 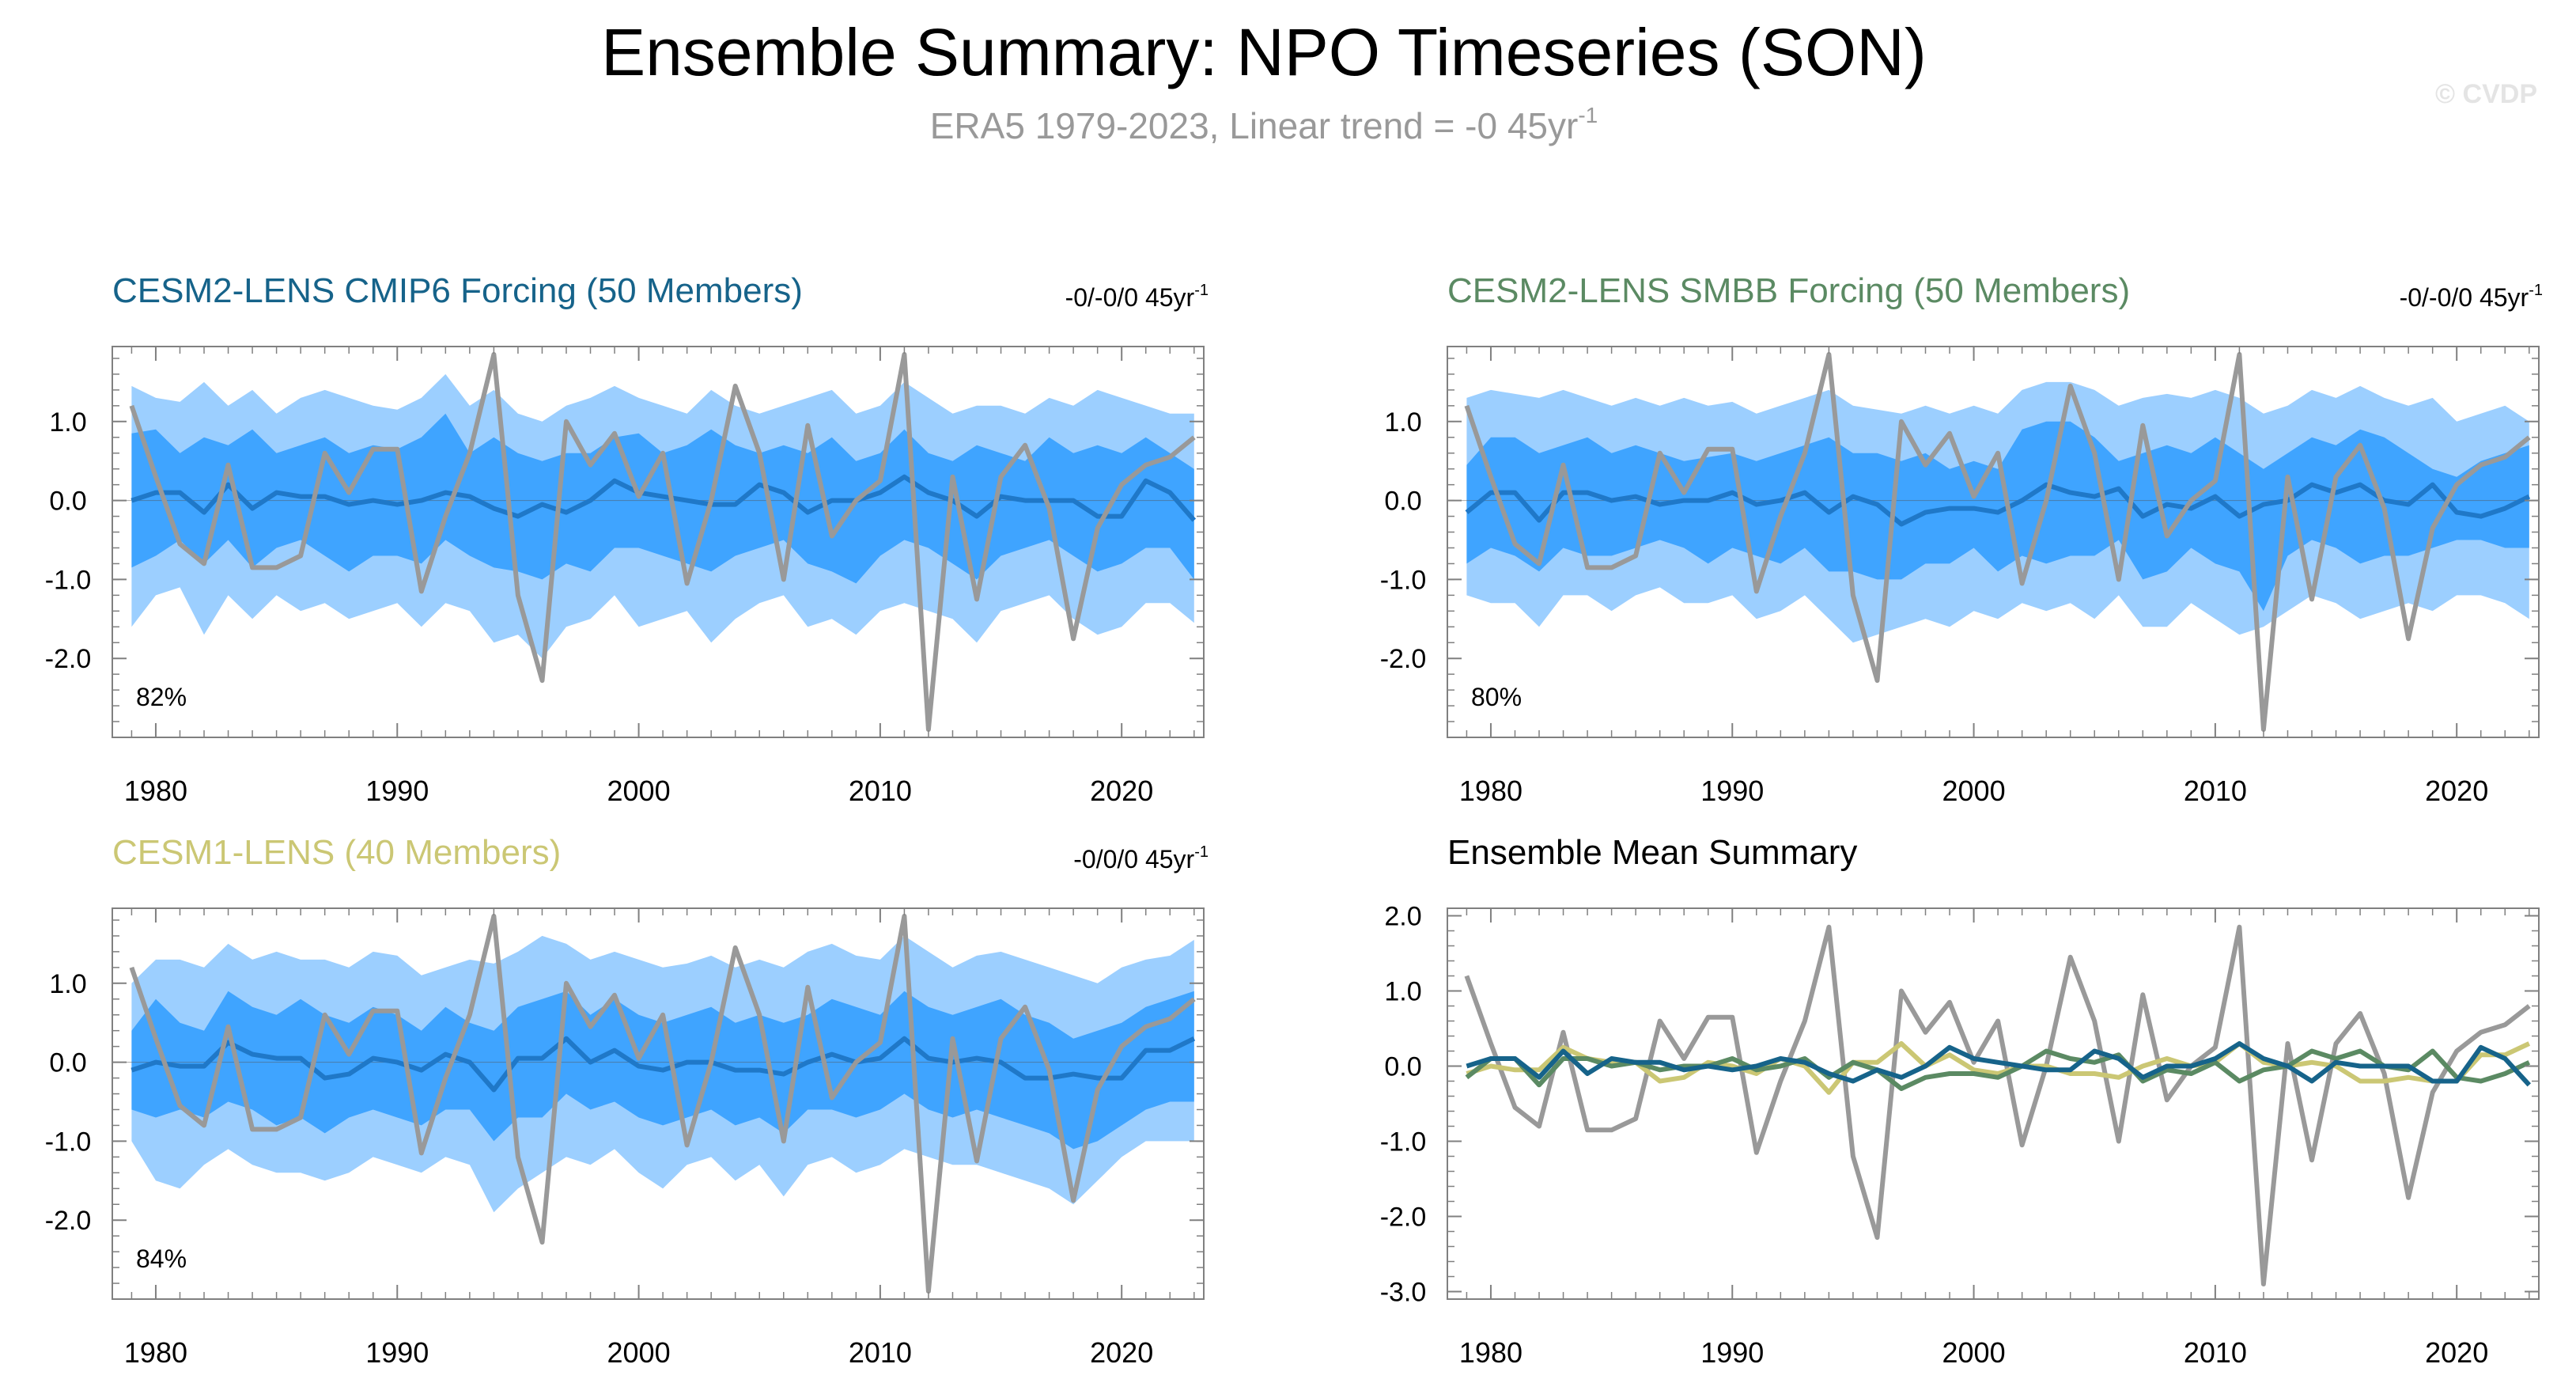 I want to click on obs-line-cesm1, so click(x=663, y=1104).